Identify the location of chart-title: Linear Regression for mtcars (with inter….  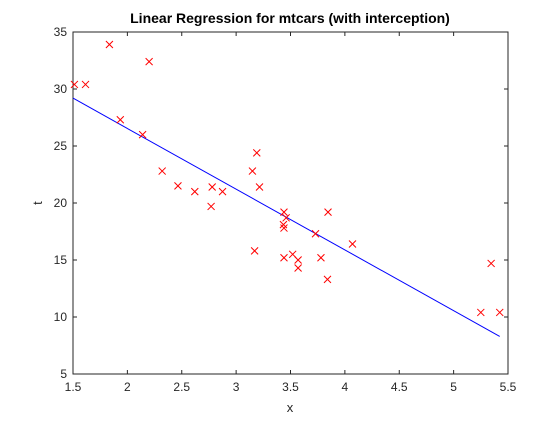
(290, 18).